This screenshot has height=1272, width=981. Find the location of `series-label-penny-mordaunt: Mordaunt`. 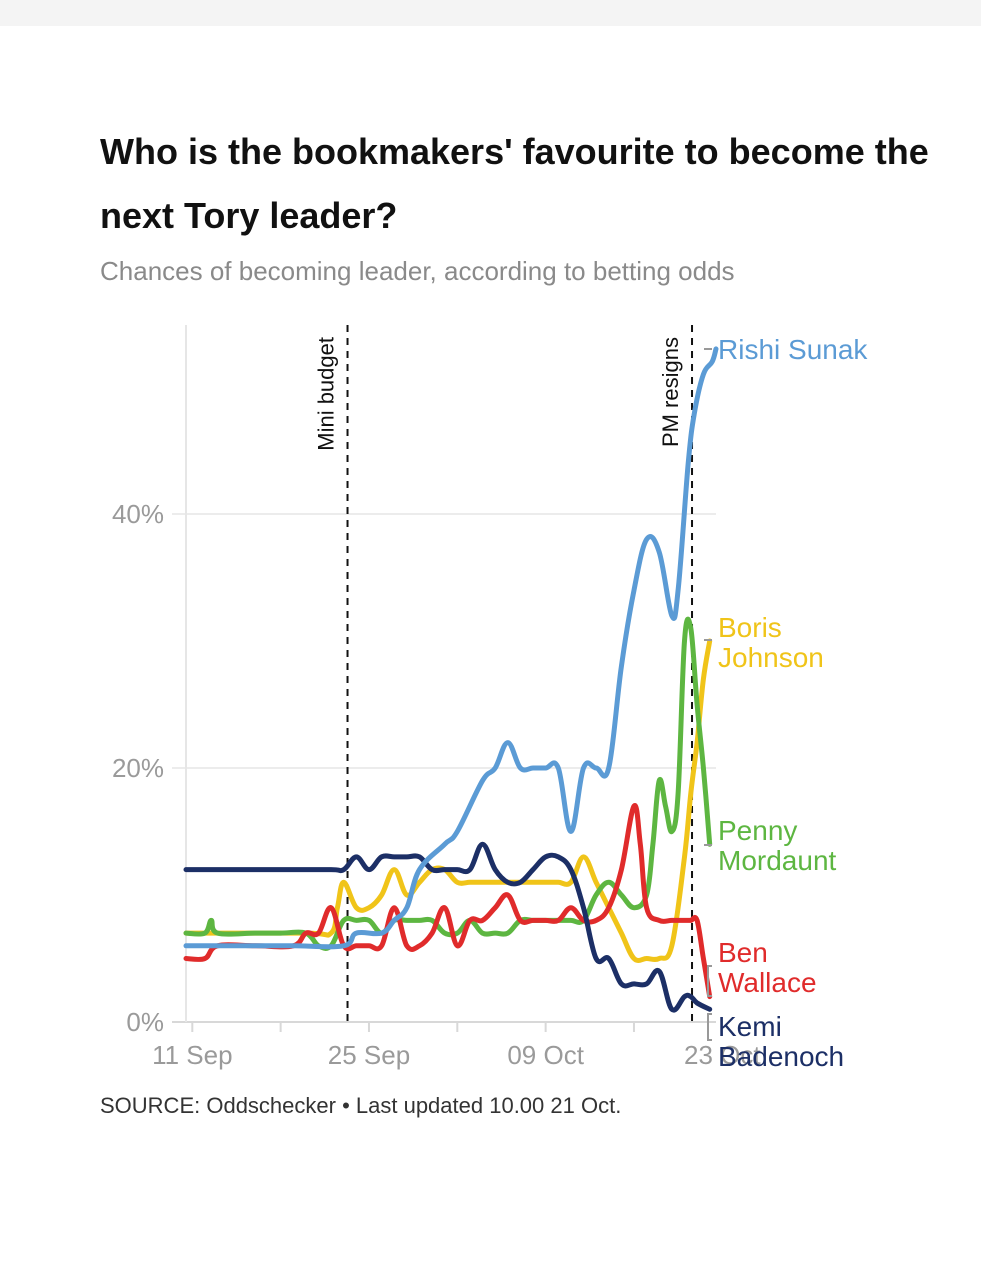

series-label-penny-mordaunt: Mordaunt is located at coordinates (777, 860).